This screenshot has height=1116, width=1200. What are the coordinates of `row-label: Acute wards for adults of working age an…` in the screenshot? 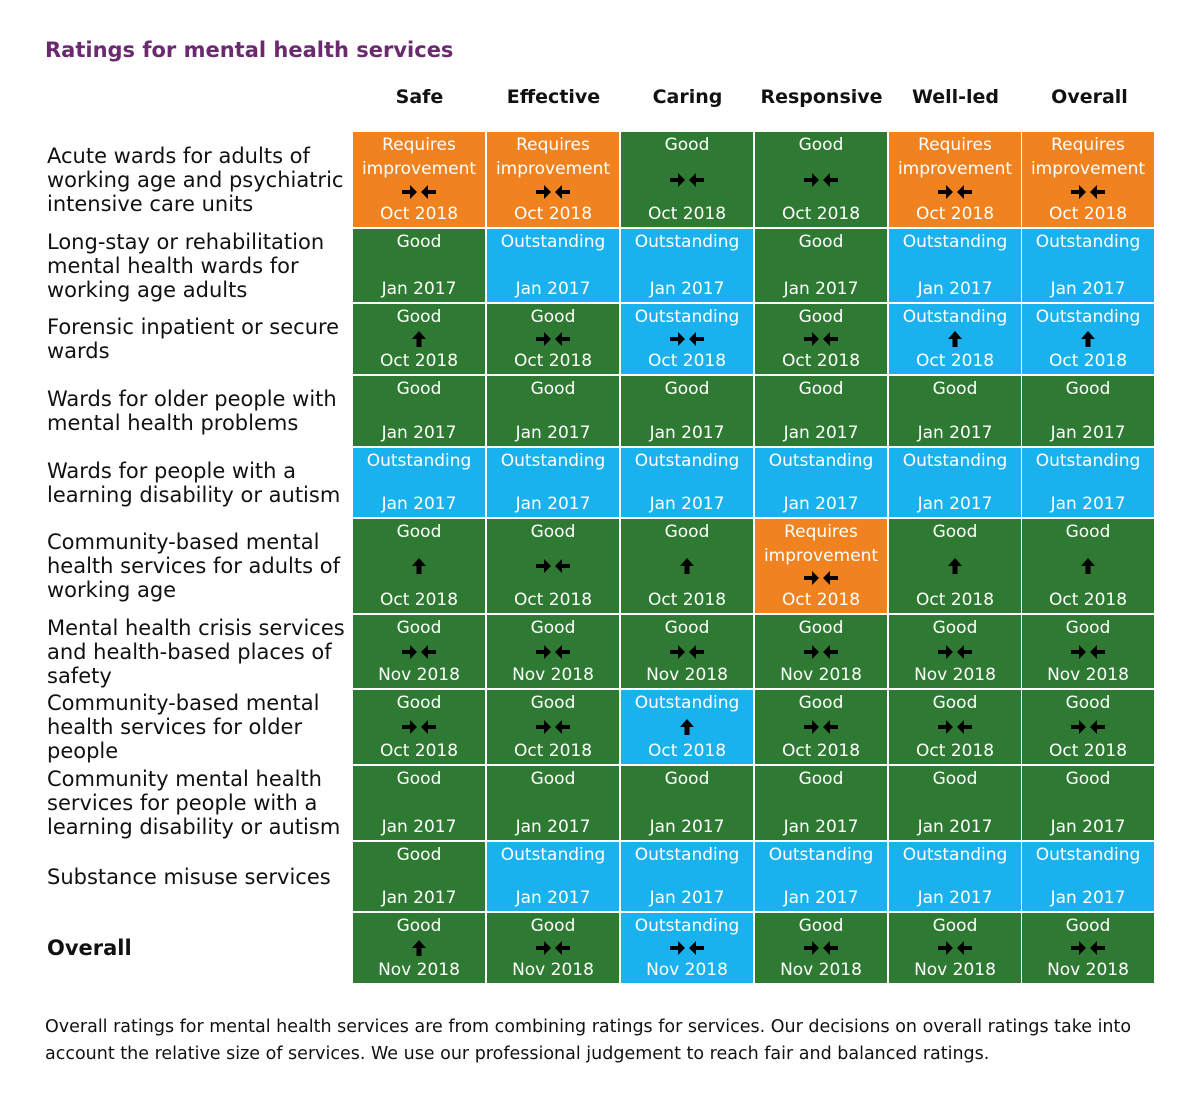 It's located at (195, 179).